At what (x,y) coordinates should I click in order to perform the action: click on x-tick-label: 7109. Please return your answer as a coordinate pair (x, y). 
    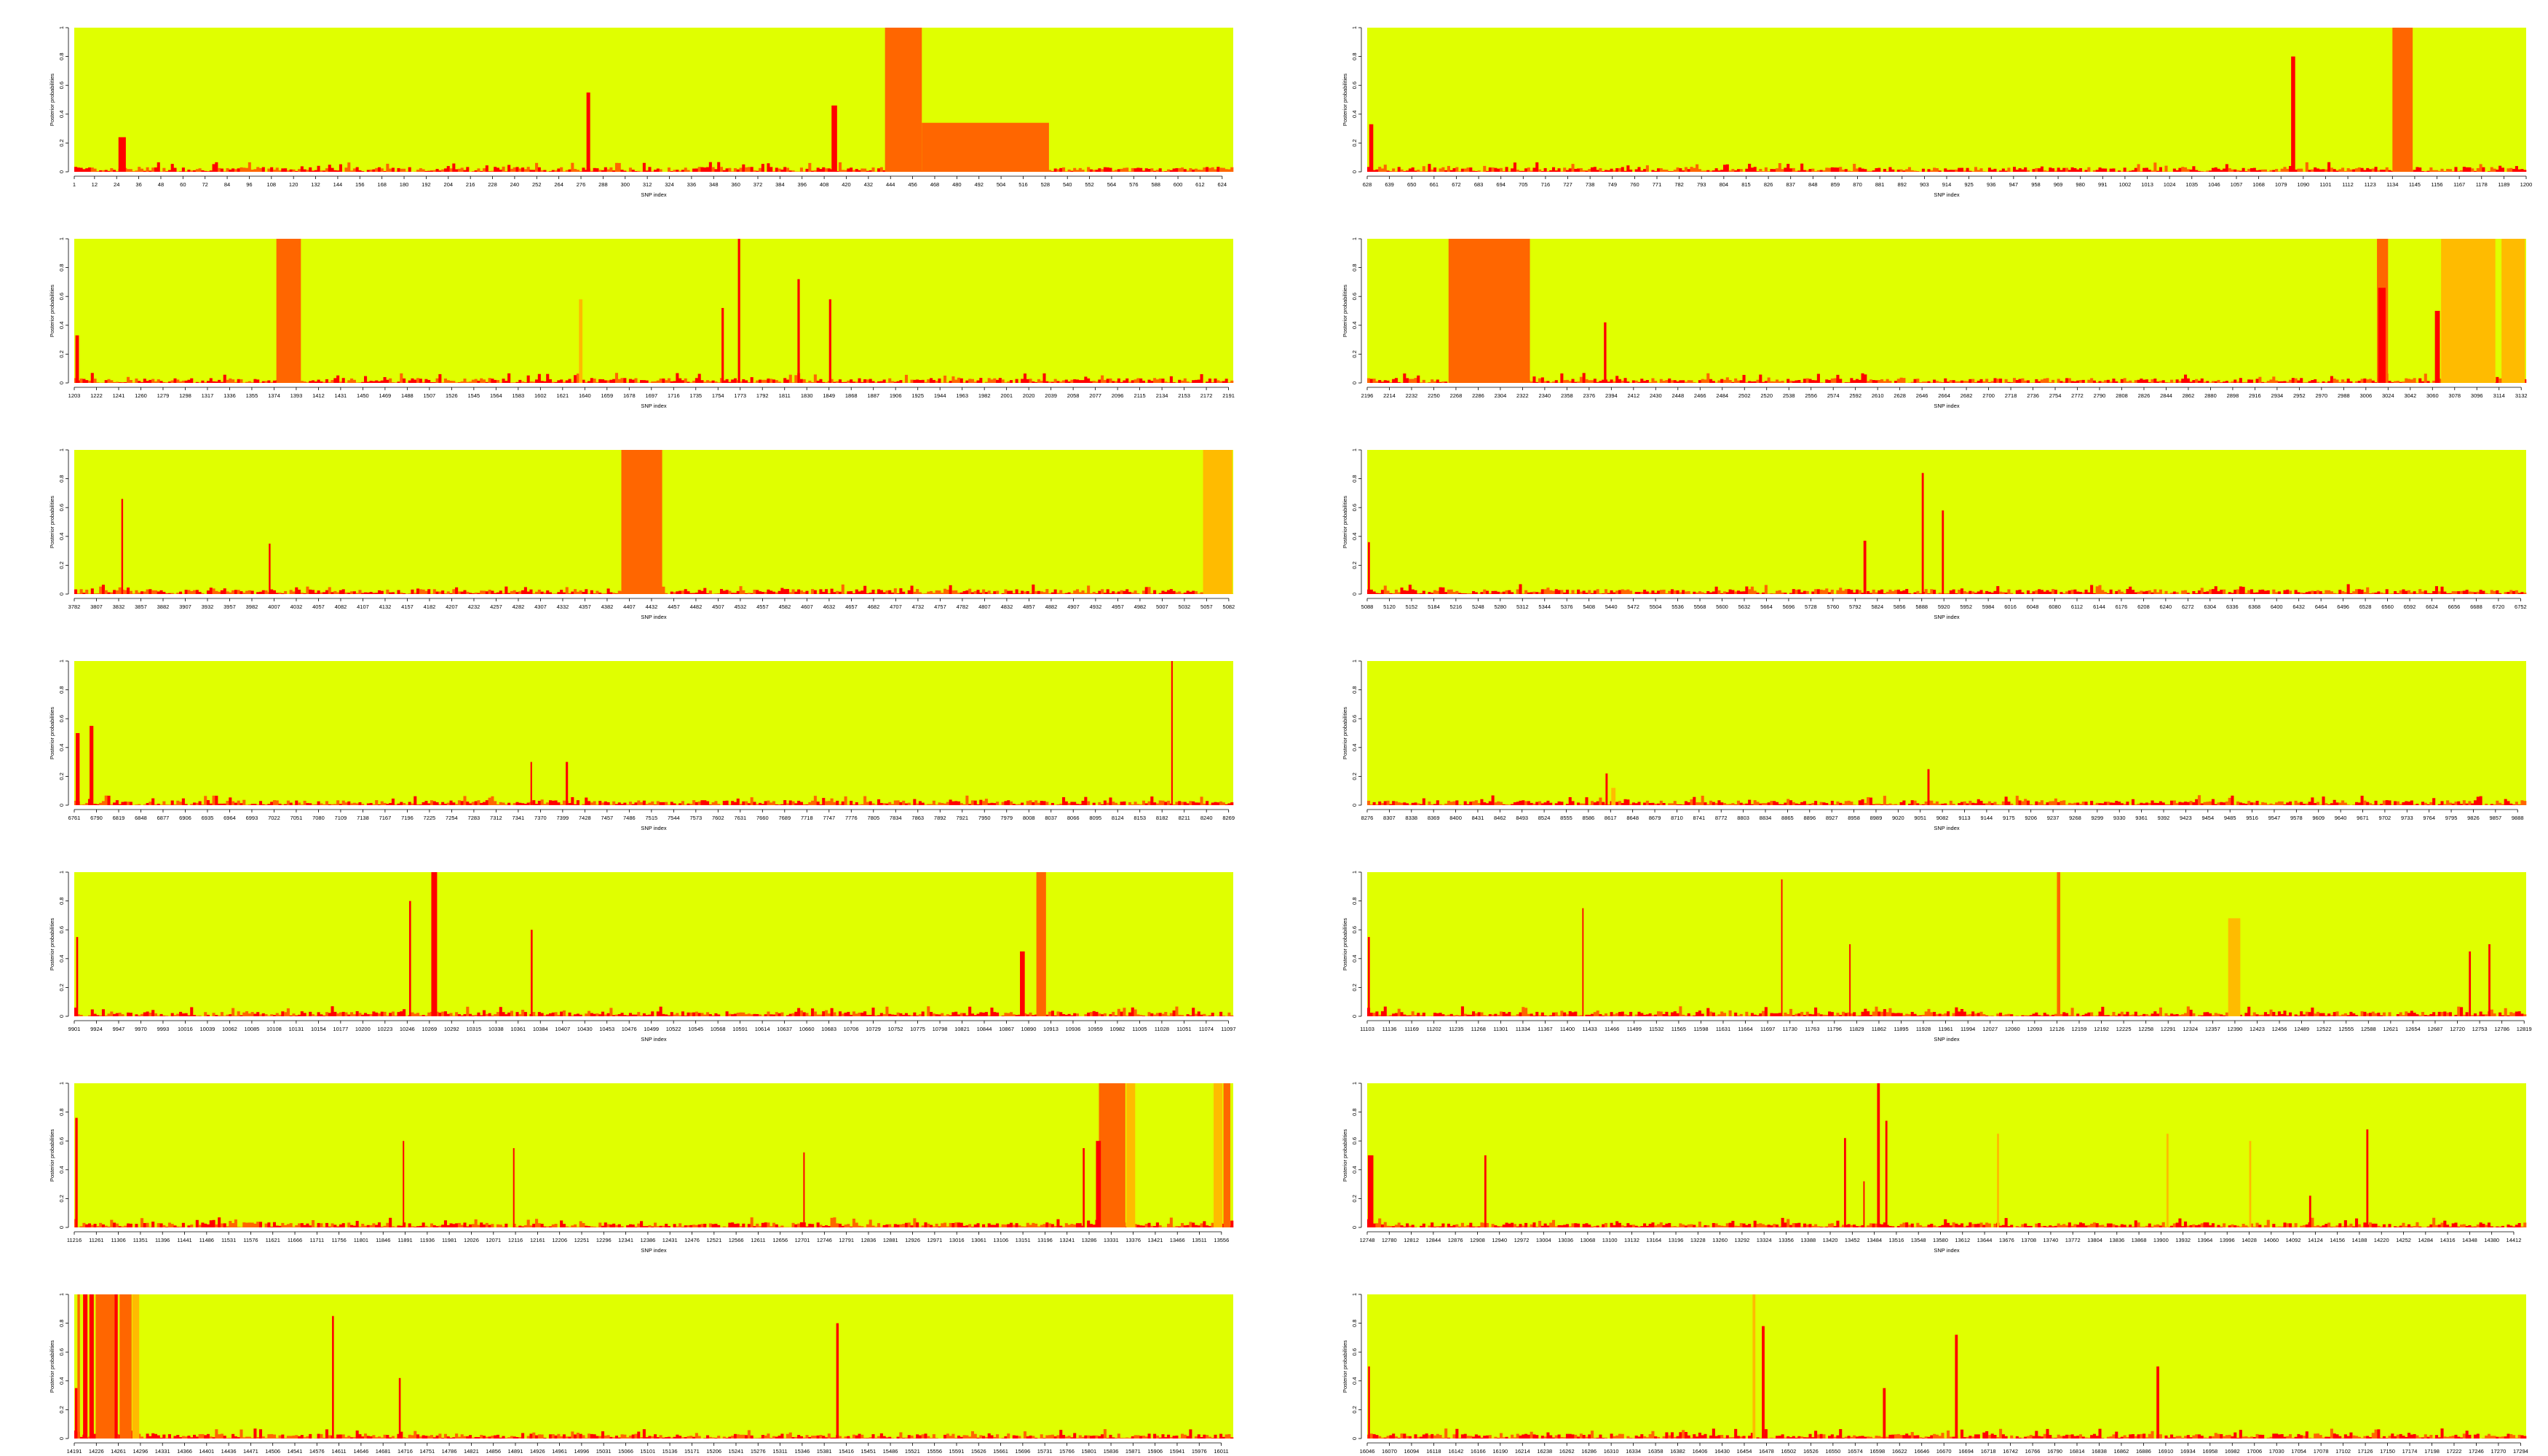
    Looking at the image, I should click on (341, 818).